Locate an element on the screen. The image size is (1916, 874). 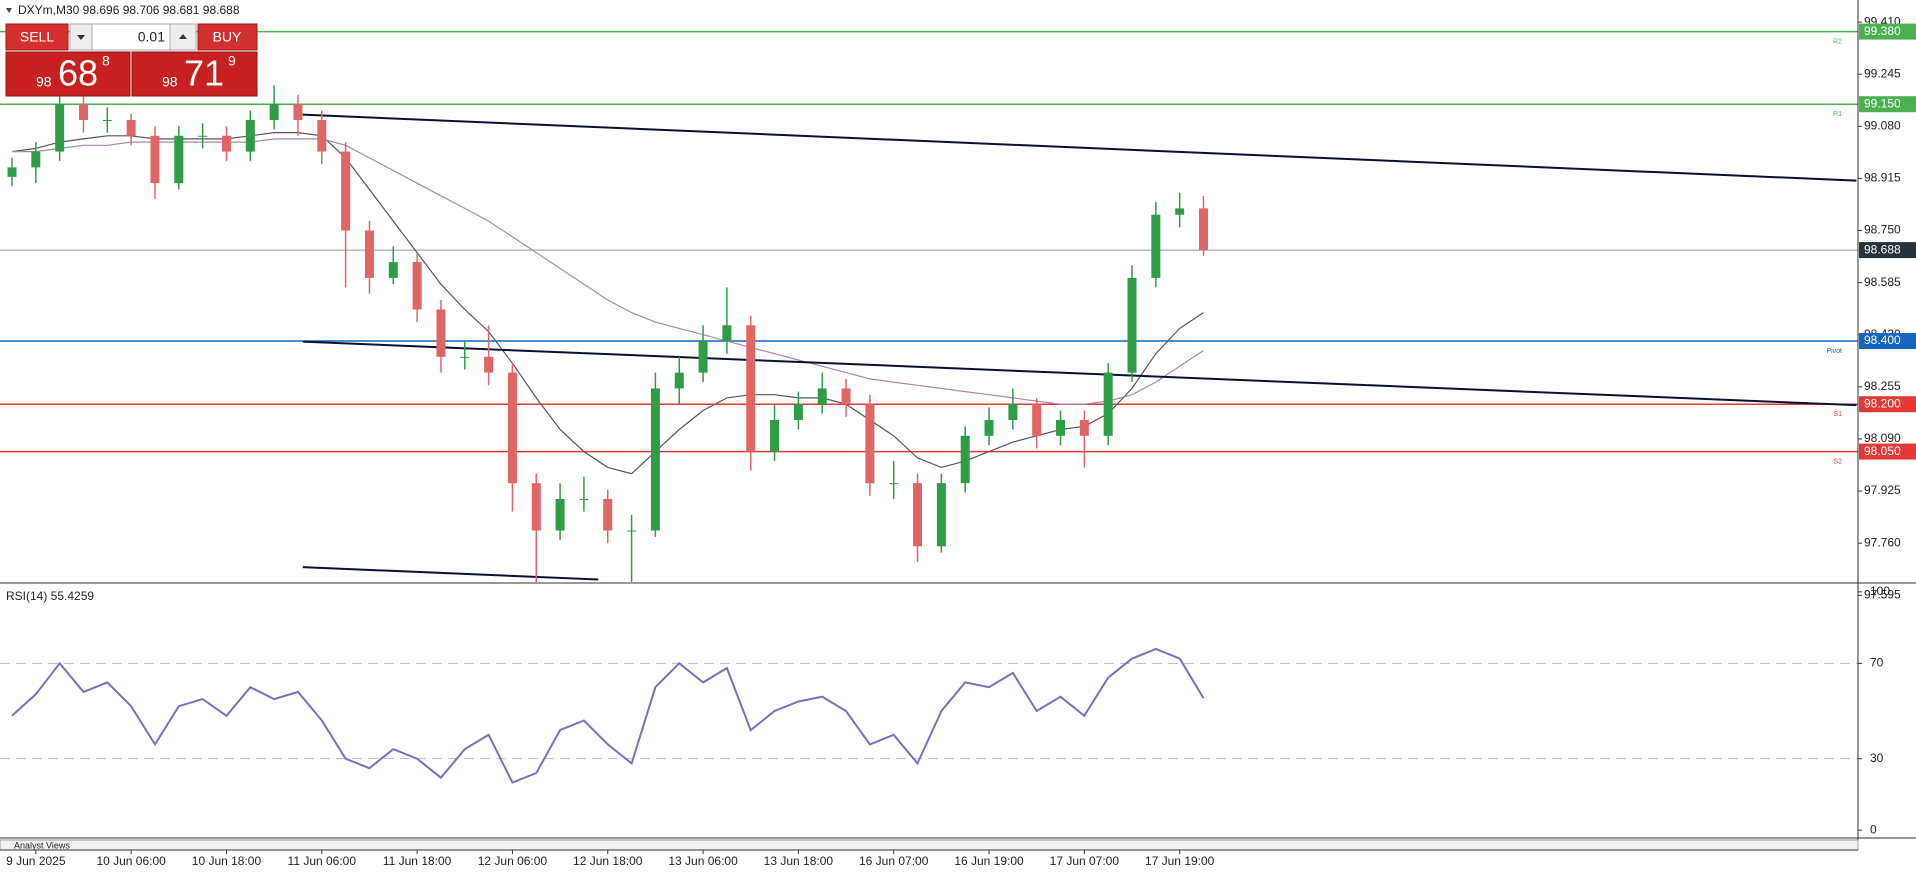
x-tick-label: 10 Jun 18:00 is located at coordinates (227, 861).